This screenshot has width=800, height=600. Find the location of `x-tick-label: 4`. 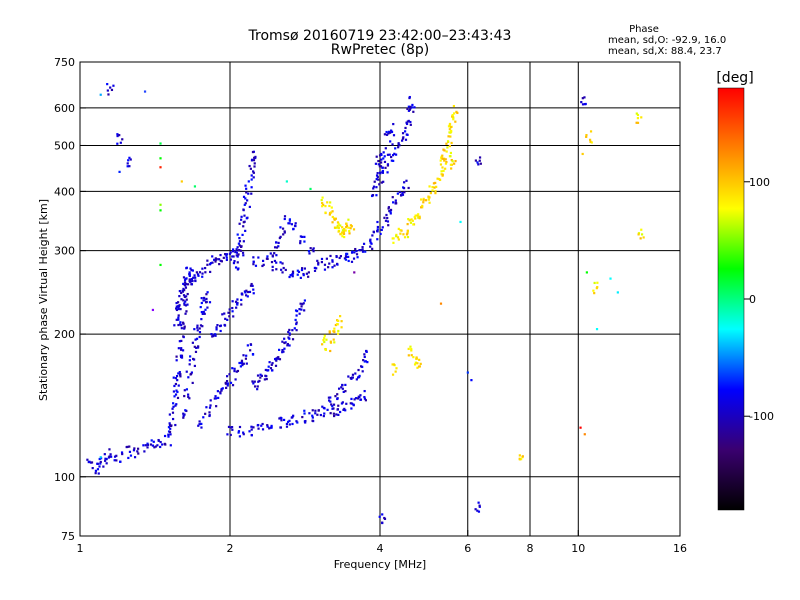

x-tick-label: 4 is located at coordinates (380, 548).